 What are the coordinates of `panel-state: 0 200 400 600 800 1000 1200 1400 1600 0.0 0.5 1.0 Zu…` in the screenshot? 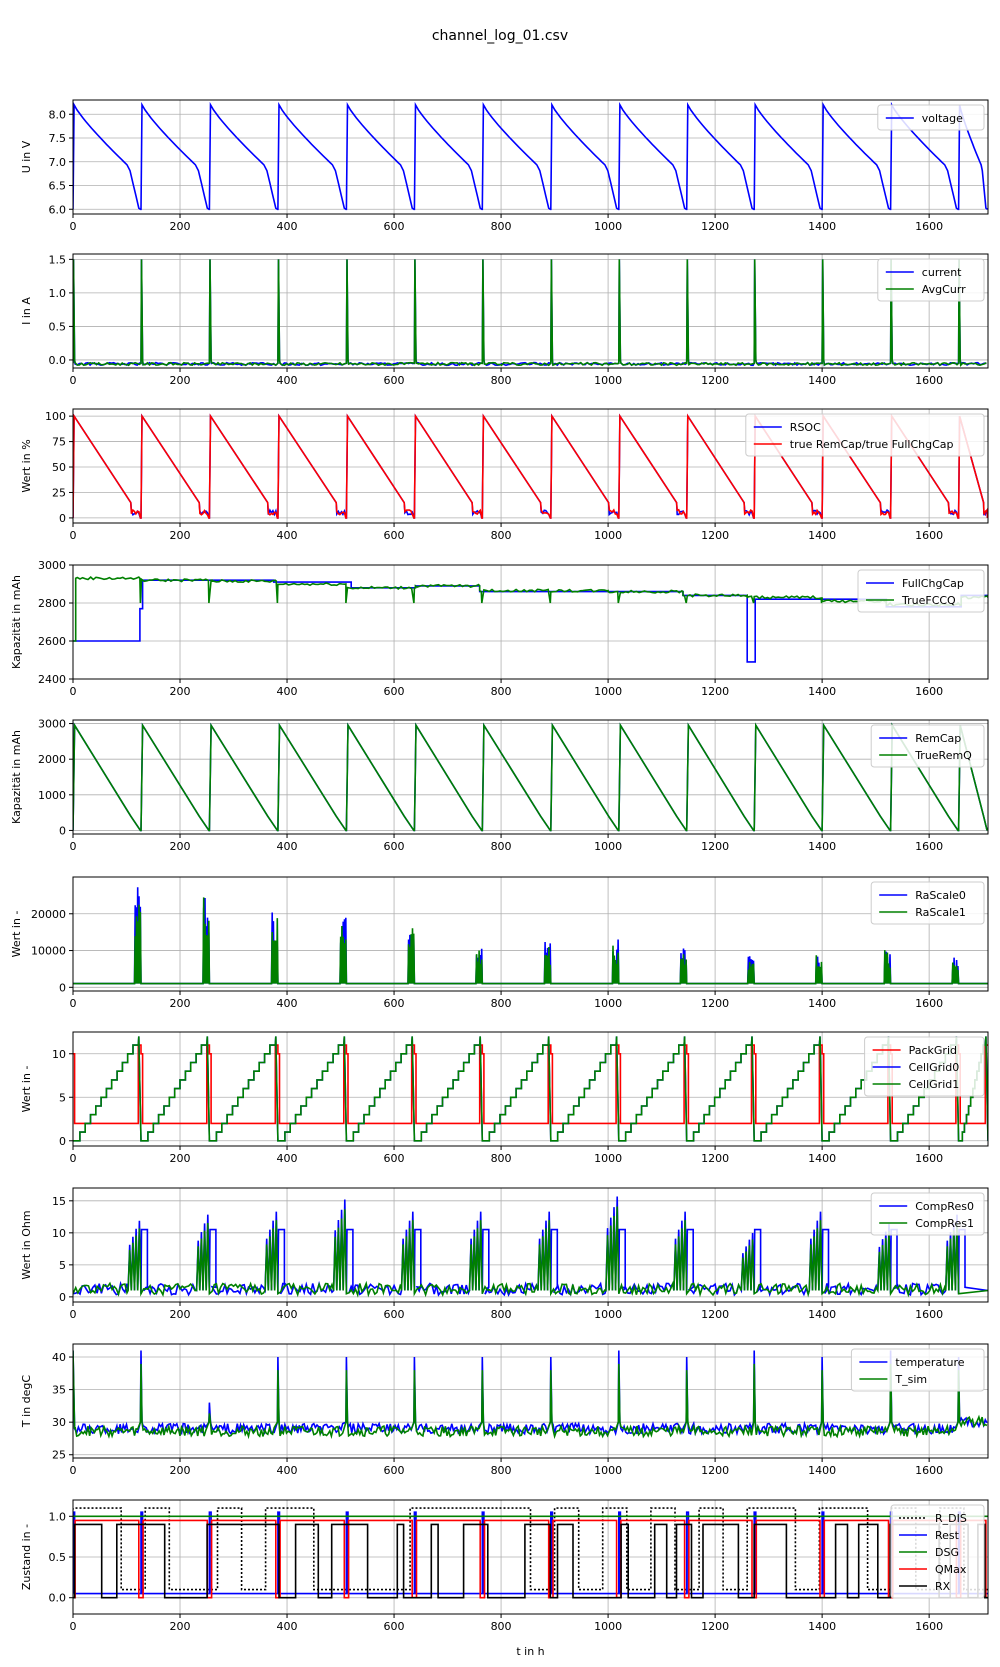 It's located at (504, 1566).